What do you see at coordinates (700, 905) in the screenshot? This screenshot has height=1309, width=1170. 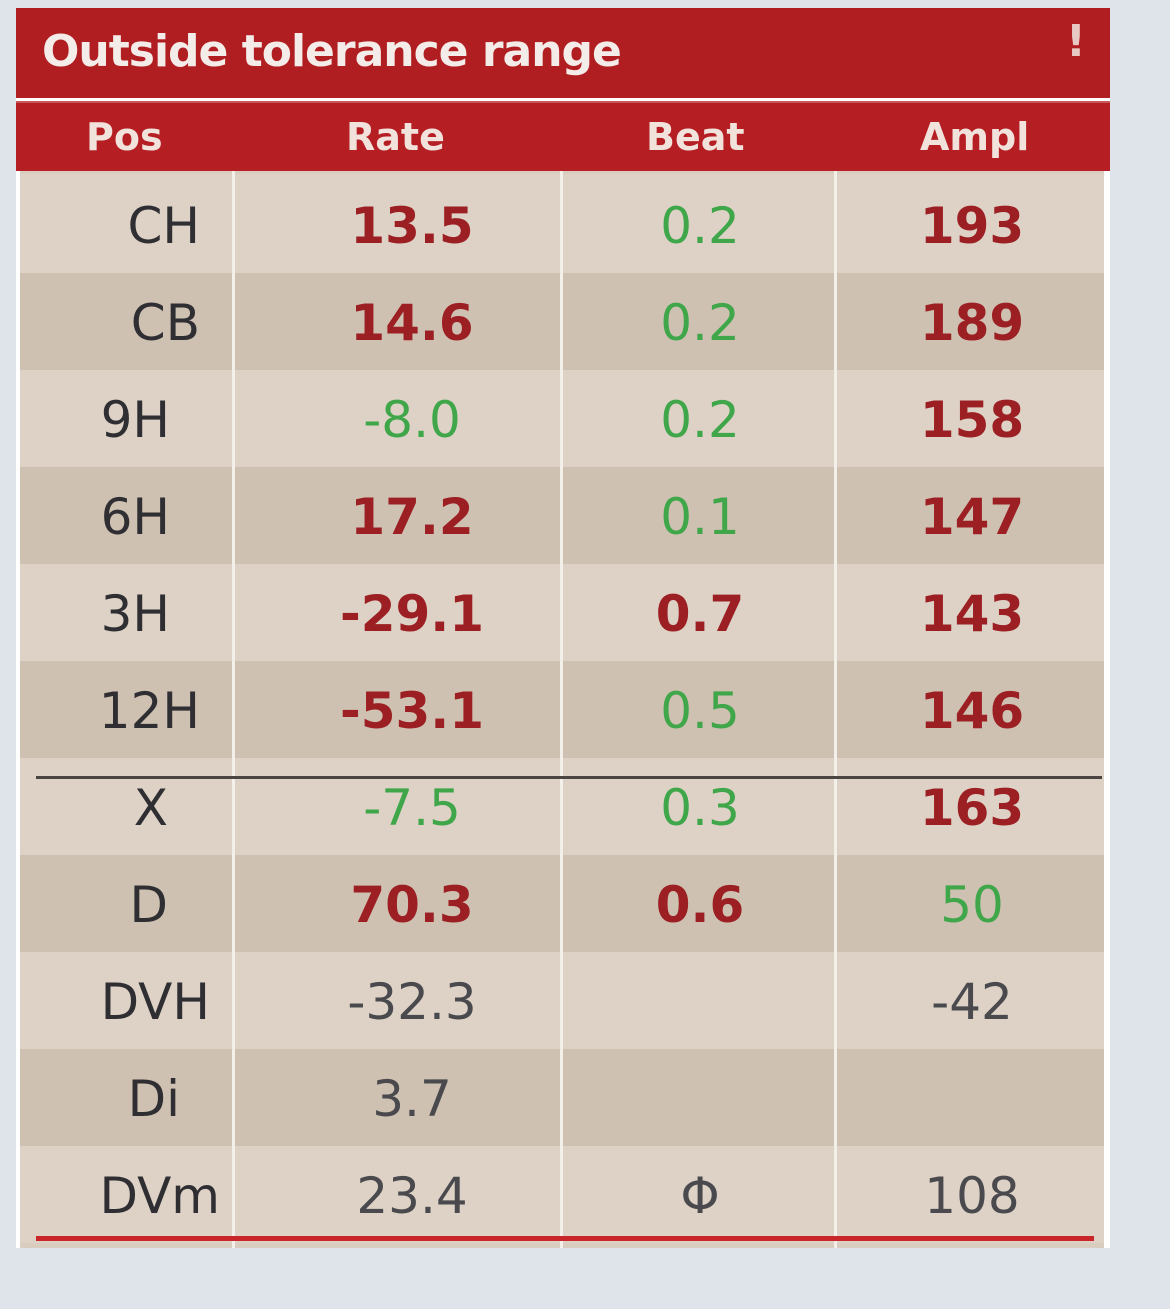 I see `row-beat-value: 0.6` at bounding box center [700, 905].